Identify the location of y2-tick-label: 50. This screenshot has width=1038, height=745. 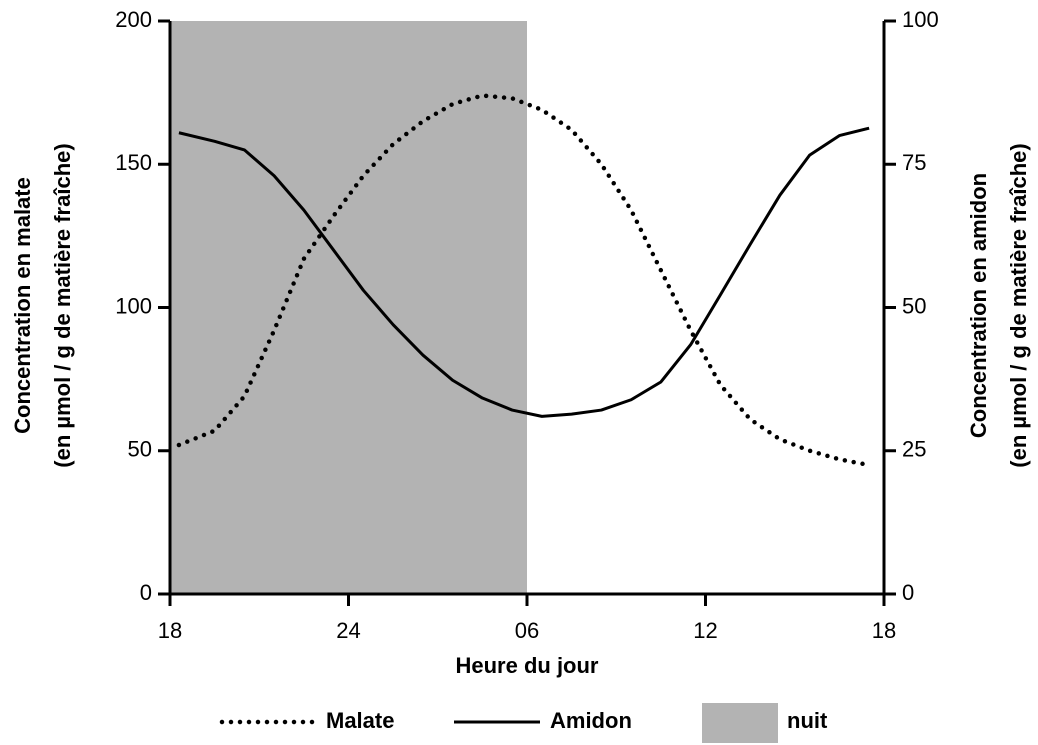
(914, 305).